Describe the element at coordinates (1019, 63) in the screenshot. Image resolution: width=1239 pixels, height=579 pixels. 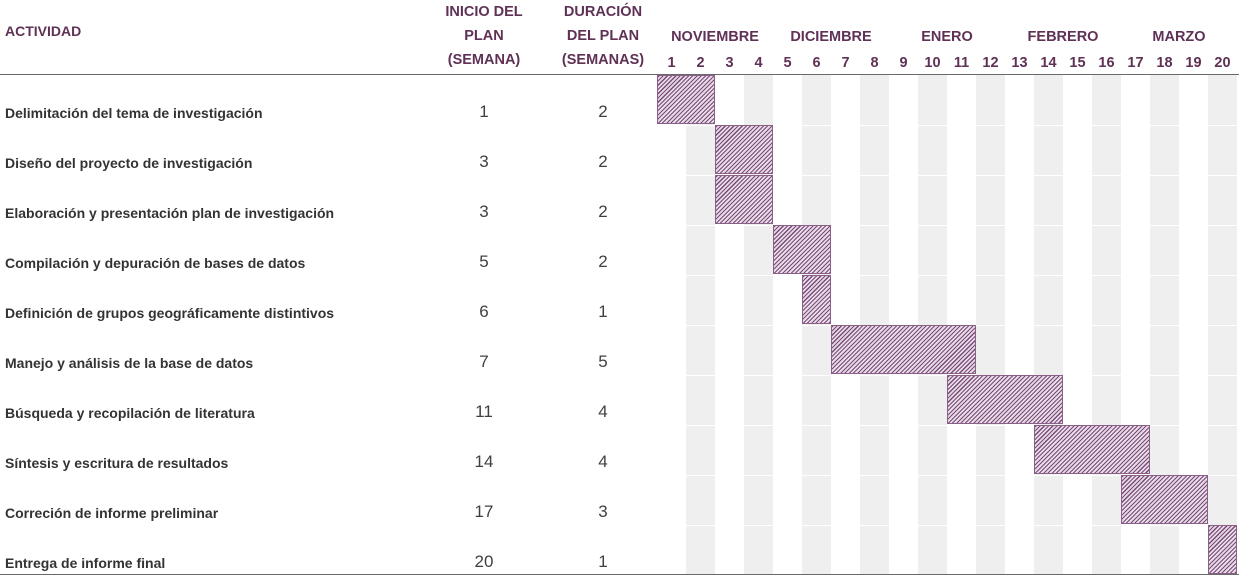
I see `week-number: 13` at that location.